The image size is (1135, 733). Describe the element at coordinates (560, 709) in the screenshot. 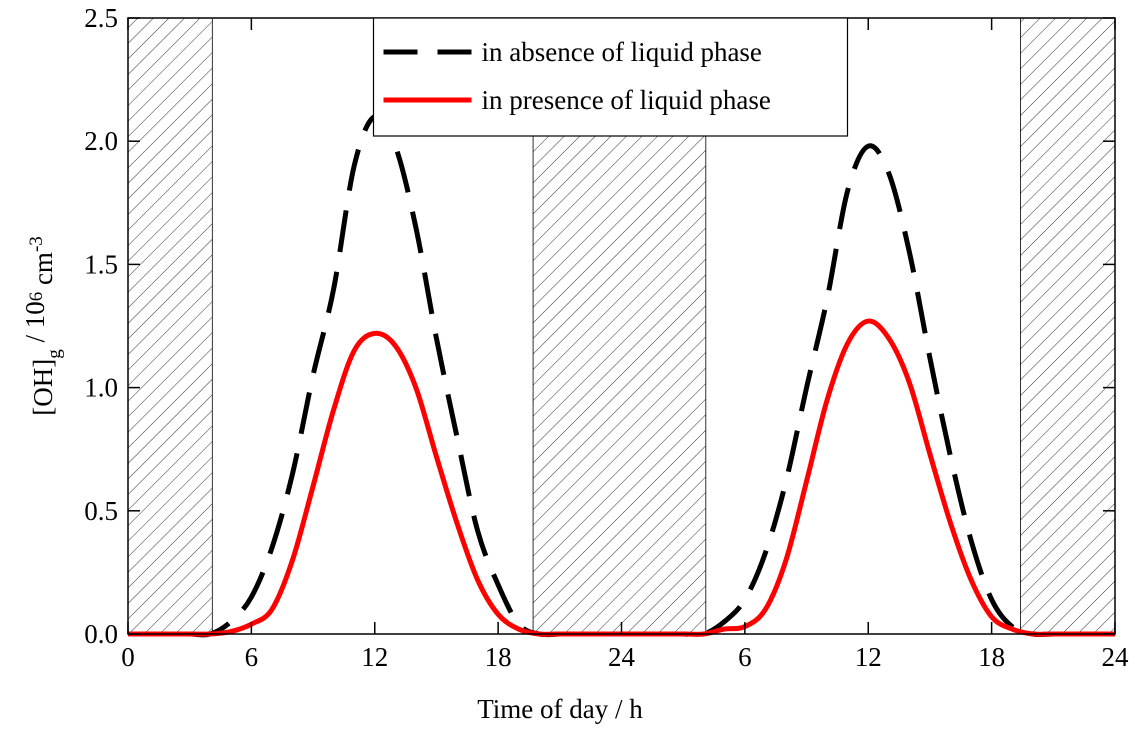

I see `x-axis-label: Time of day / h` at that location.